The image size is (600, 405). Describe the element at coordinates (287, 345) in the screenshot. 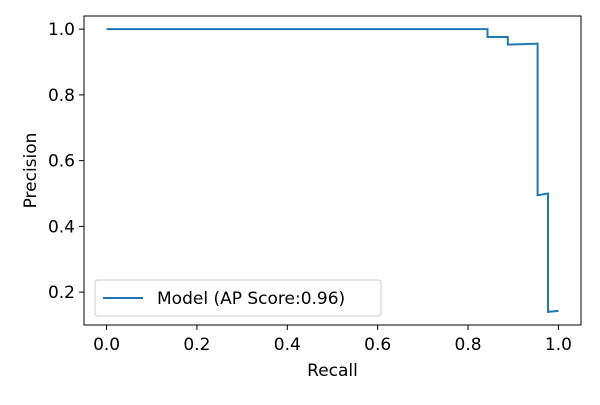

I see `x-tick-label: 0.4` at that location.